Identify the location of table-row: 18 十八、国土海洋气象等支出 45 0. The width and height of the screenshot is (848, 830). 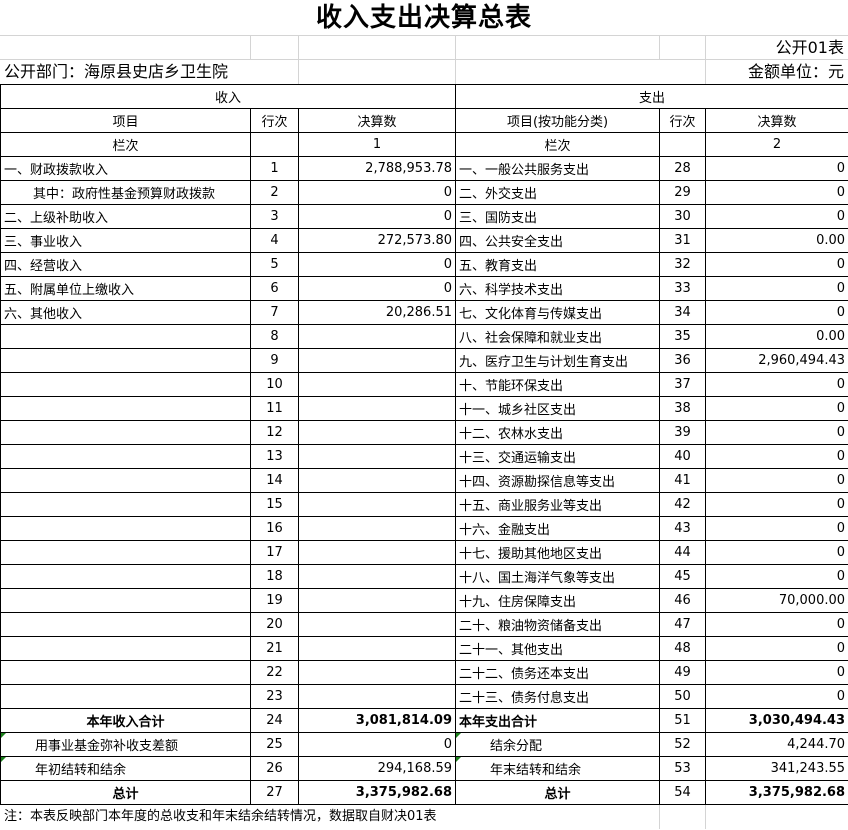
(424, 576).